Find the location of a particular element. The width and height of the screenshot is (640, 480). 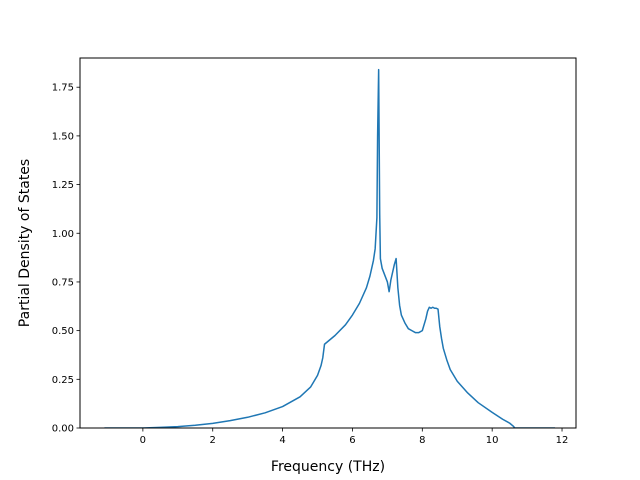

x-tick-label: 6 is located at coordinates (352, 440).